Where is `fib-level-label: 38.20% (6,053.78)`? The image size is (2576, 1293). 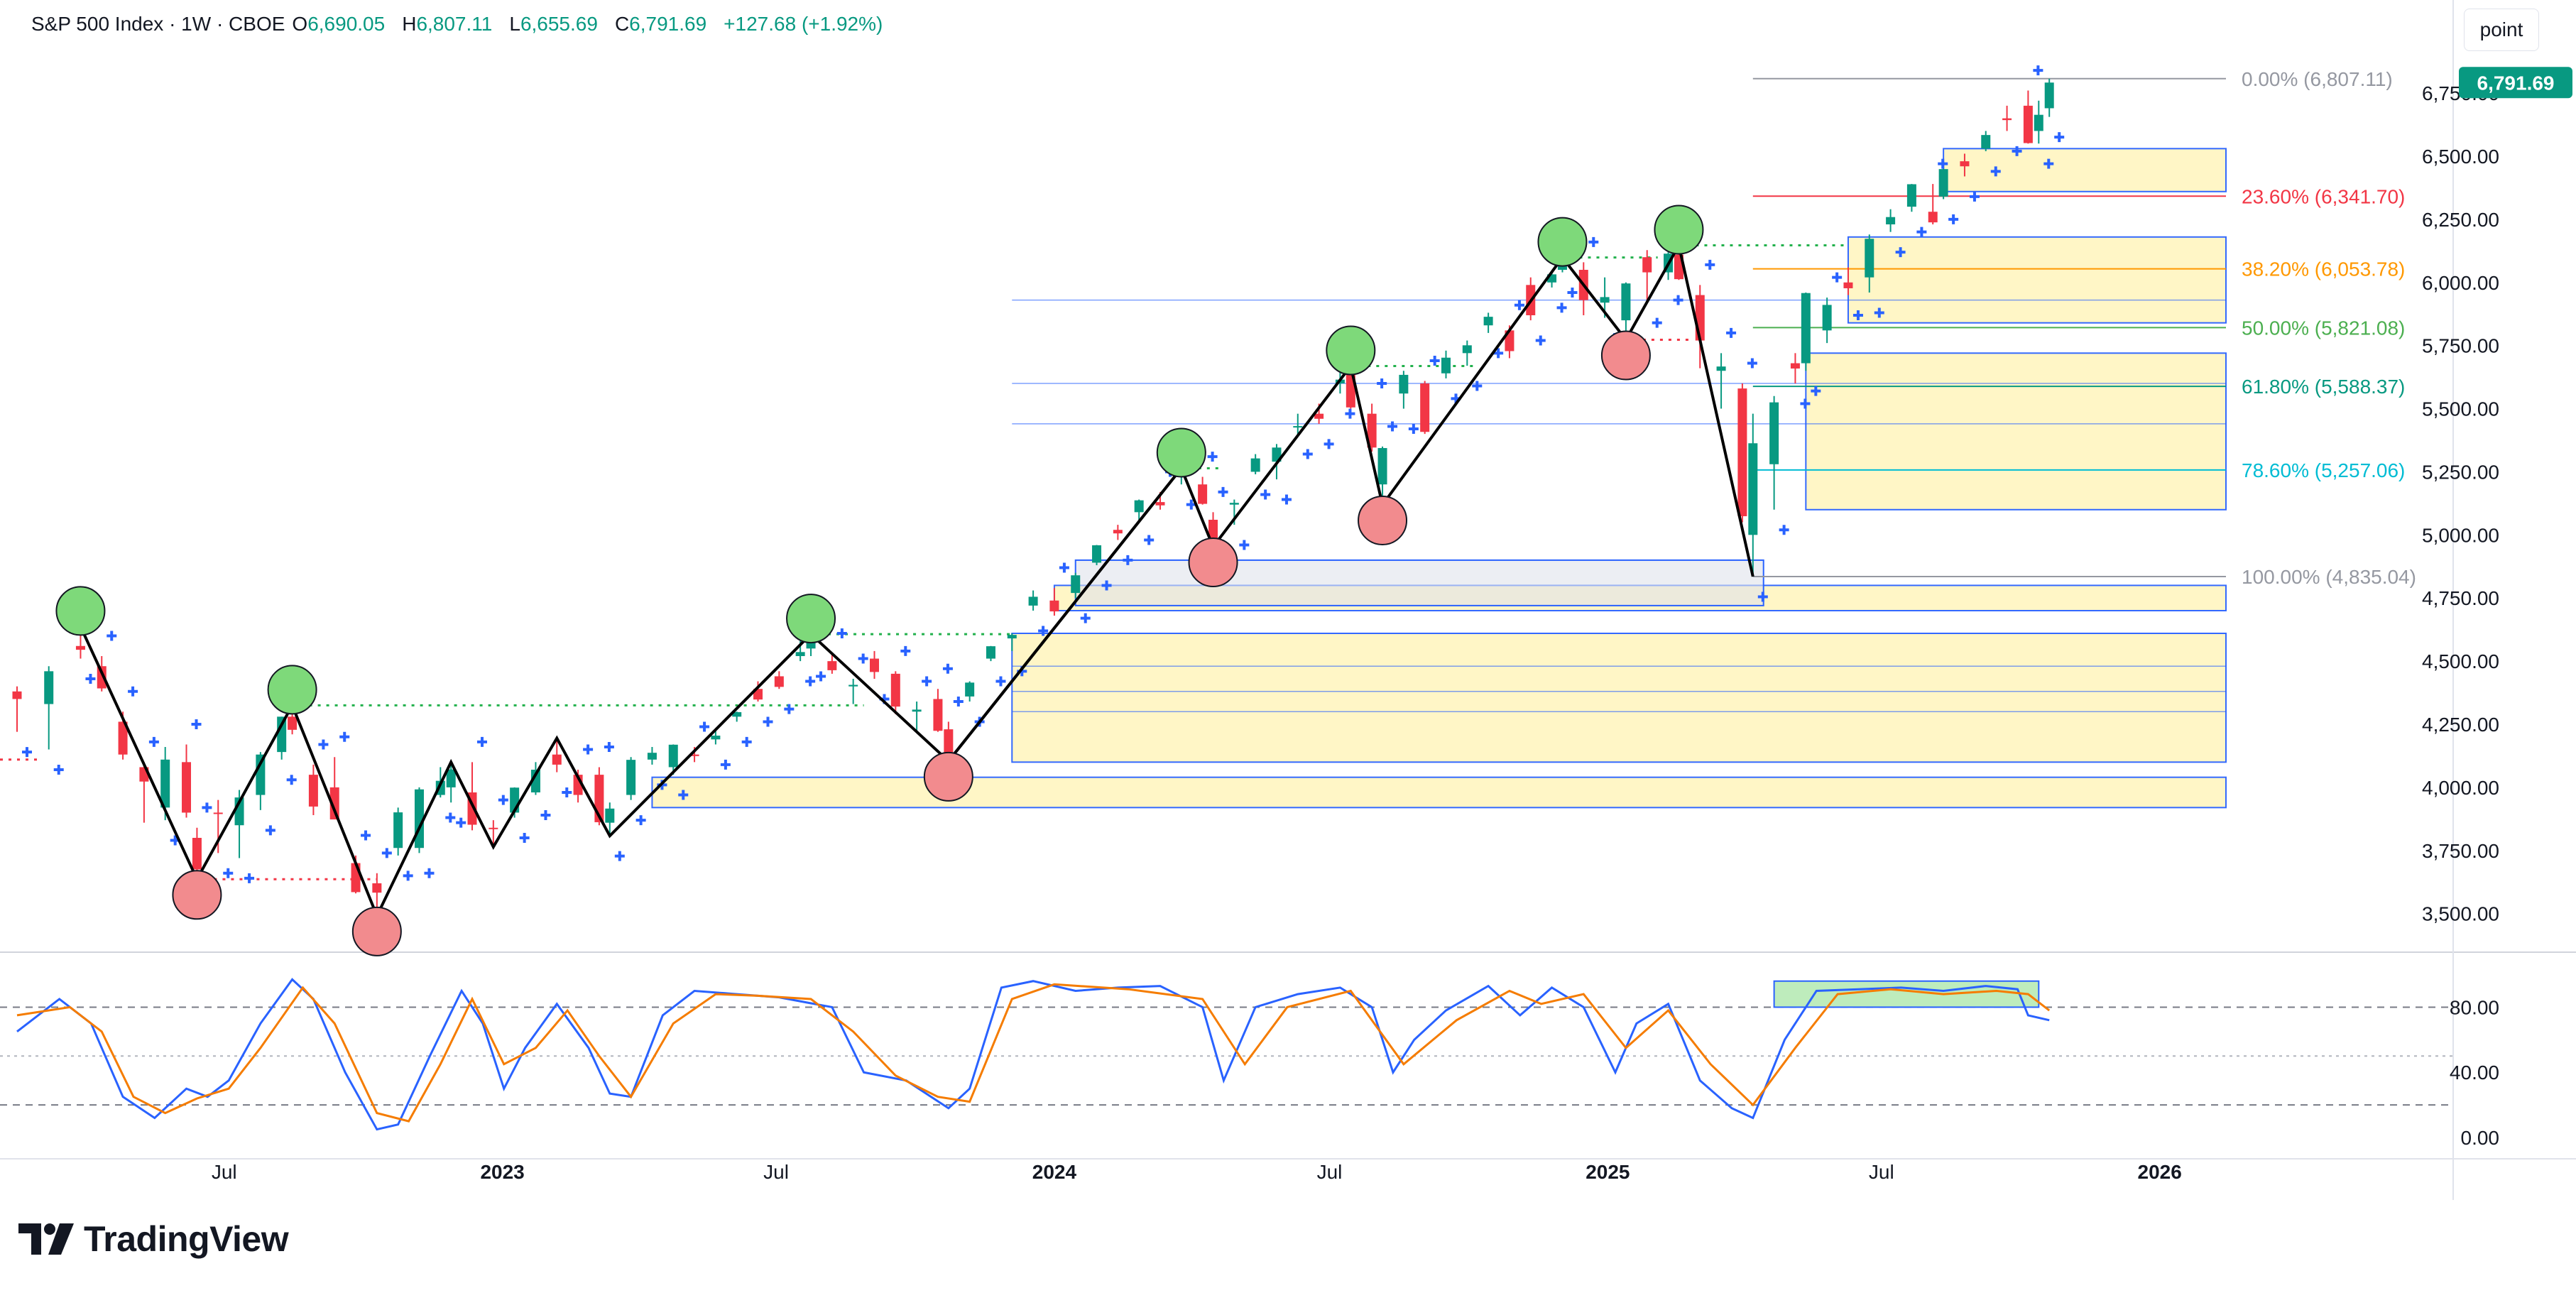 fib-level-label: 38.20% (6,053.78) is located at coordinates (2323, 269).